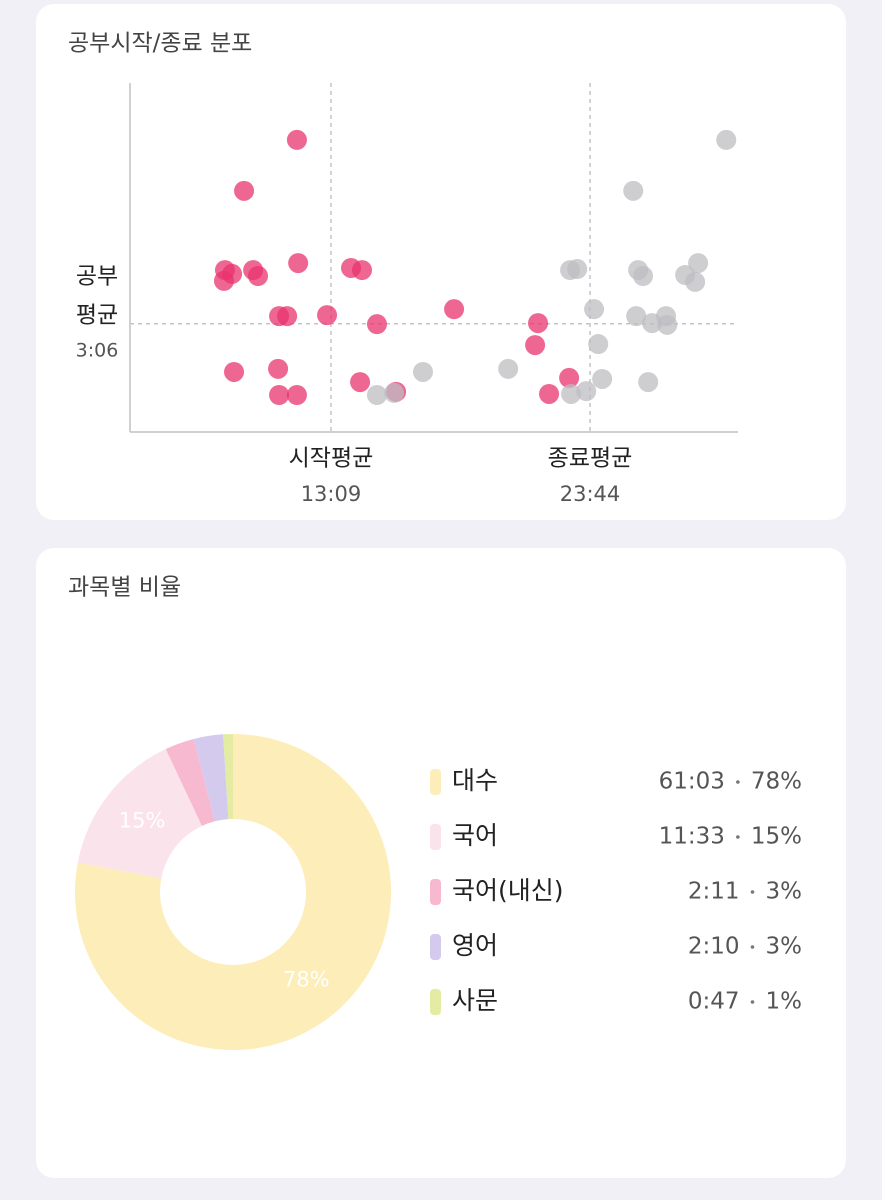 This screenshot has height=1200, width=882. What do you see at coordinates (475, 945) in the screenshot?
I see `legend-label: 영어` at bounding box center [475, 945].